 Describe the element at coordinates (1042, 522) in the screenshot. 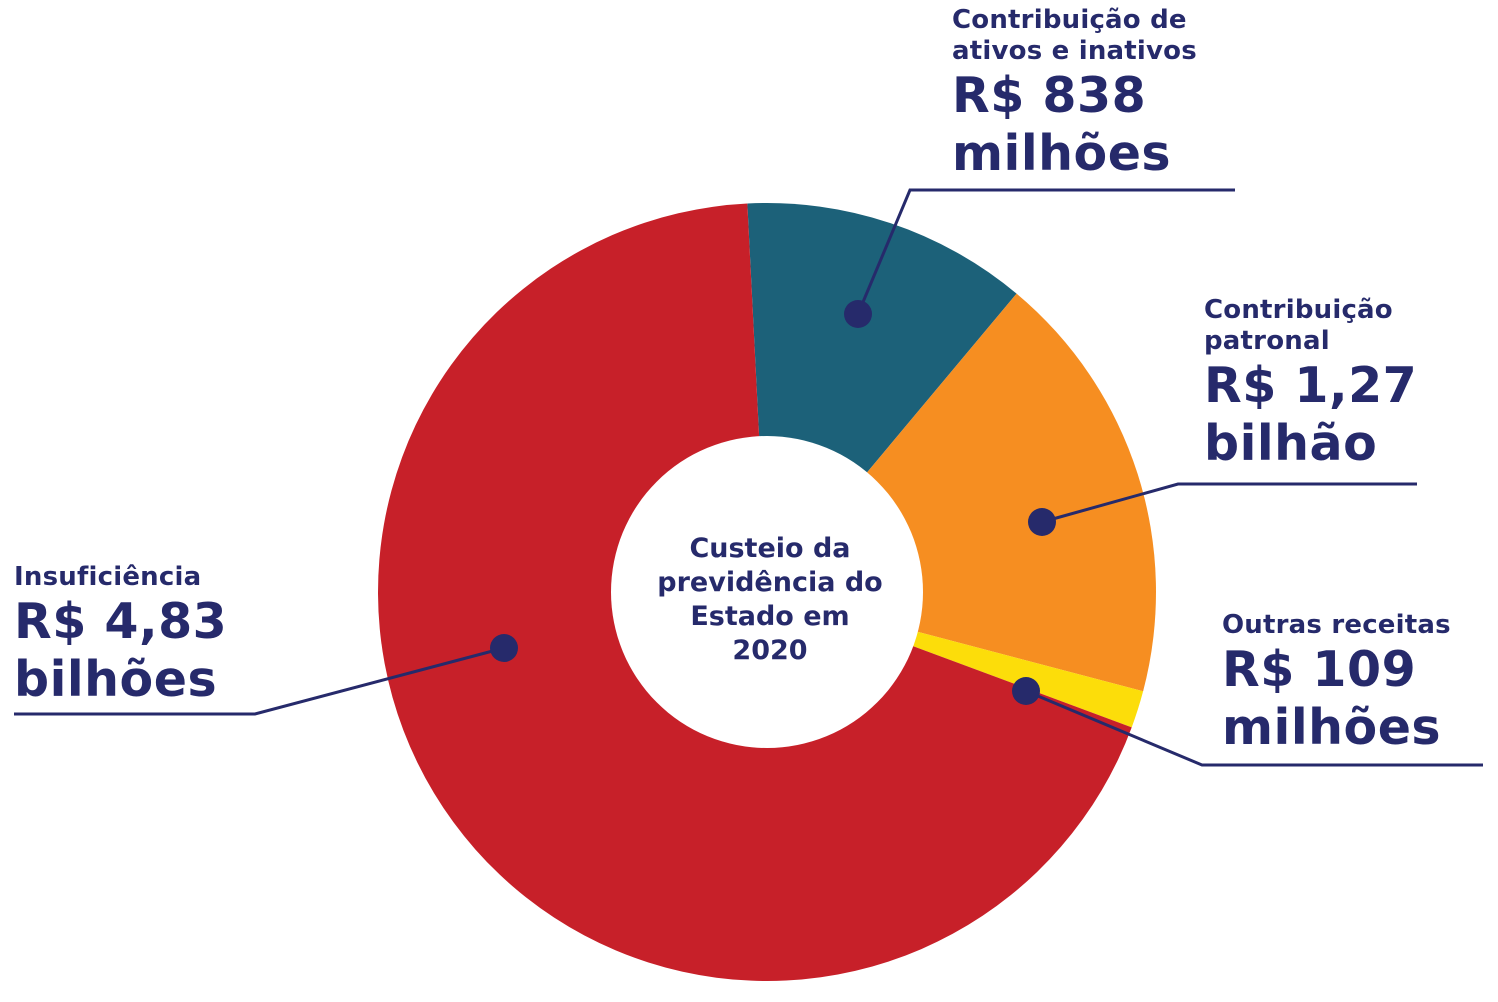

I see `leader-patronal-dot` at that location.